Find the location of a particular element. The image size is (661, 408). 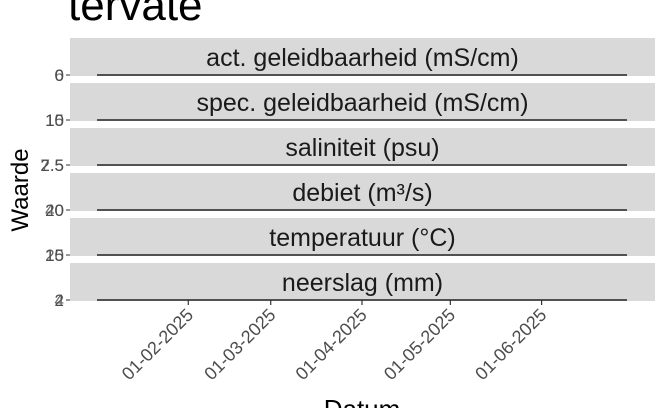

facet-panel: act. geleidbaarheid (mS/cm) 06 is located at coordinates (355, 61).